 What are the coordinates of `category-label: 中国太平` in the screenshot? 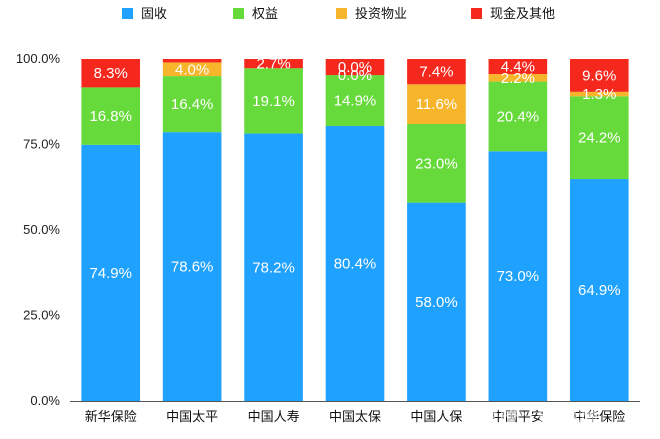 It's located at (192, 416).